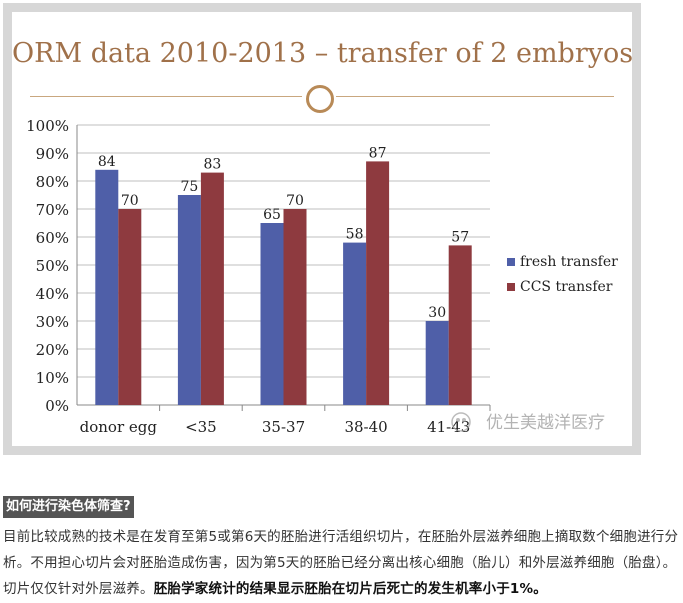  I want to click on y-tick-label: 90%, so click(52, 154).